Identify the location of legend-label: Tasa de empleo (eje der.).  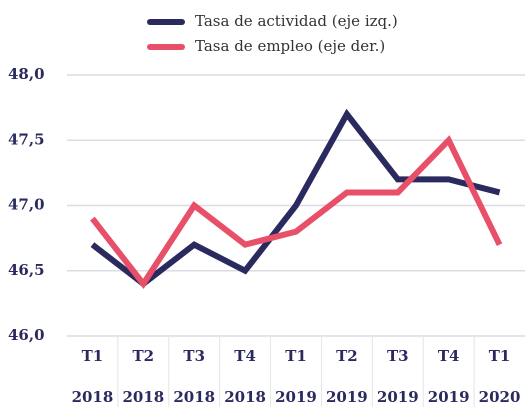
(290, 46).